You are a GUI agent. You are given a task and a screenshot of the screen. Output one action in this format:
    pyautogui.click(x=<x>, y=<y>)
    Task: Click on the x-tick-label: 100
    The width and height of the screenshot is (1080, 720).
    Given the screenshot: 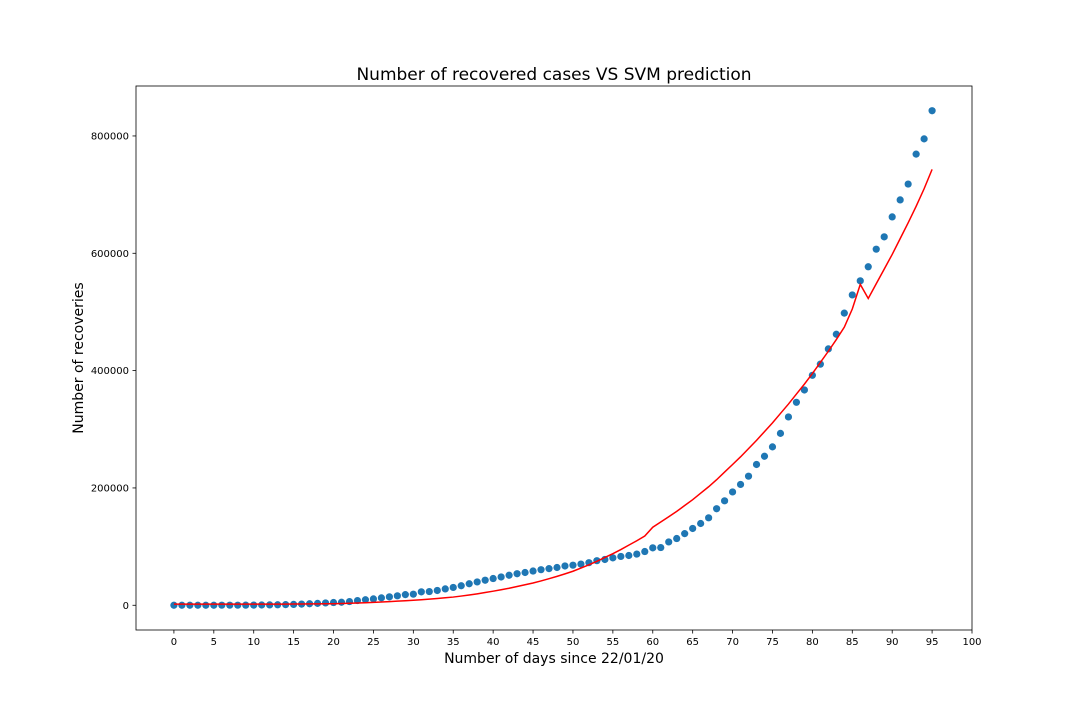 What is the action you would take?
    pyautogui.click(x=971, y=642)
    